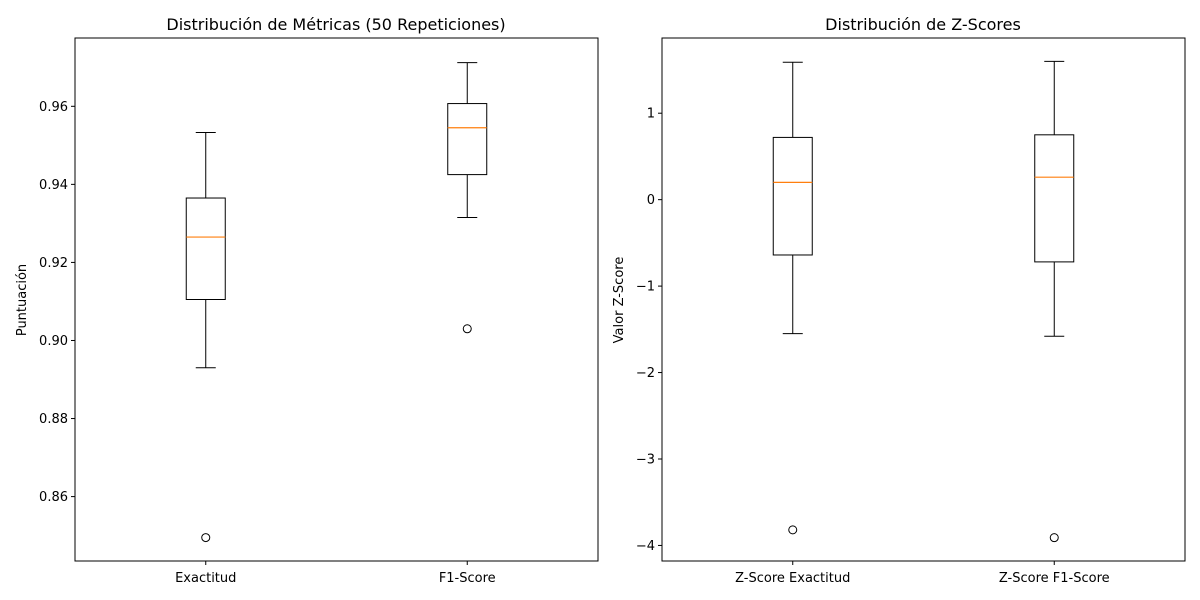 The width and height of the screenshot is (1200, 600). What do you see at coordinates (619, 300) in the screenshot?
I see `y-axis-label: Valor Z-Score` at bounding box center [619, 300].